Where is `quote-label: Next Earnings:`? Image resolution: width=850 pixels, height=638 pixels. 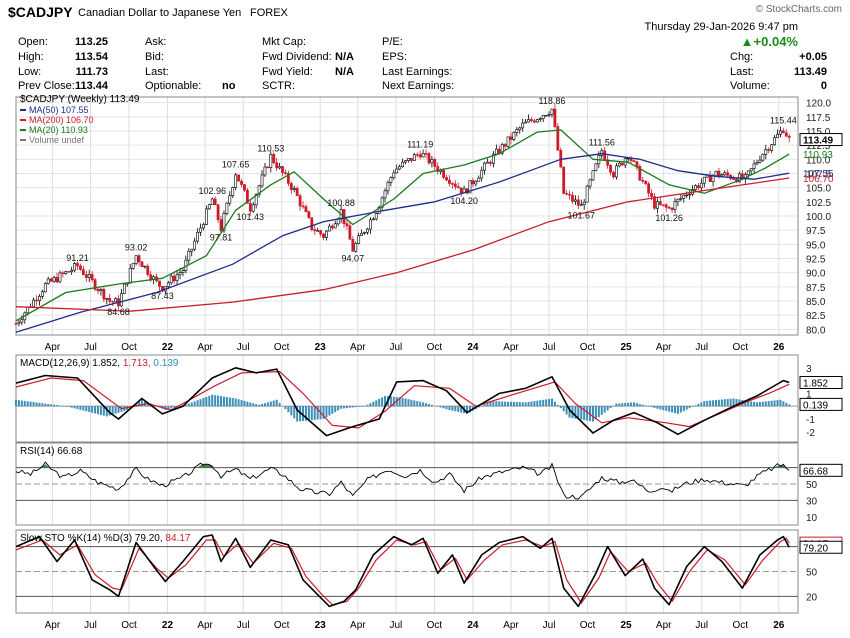
quote-label: Next Earnings: is located at coordinates (418, 86).